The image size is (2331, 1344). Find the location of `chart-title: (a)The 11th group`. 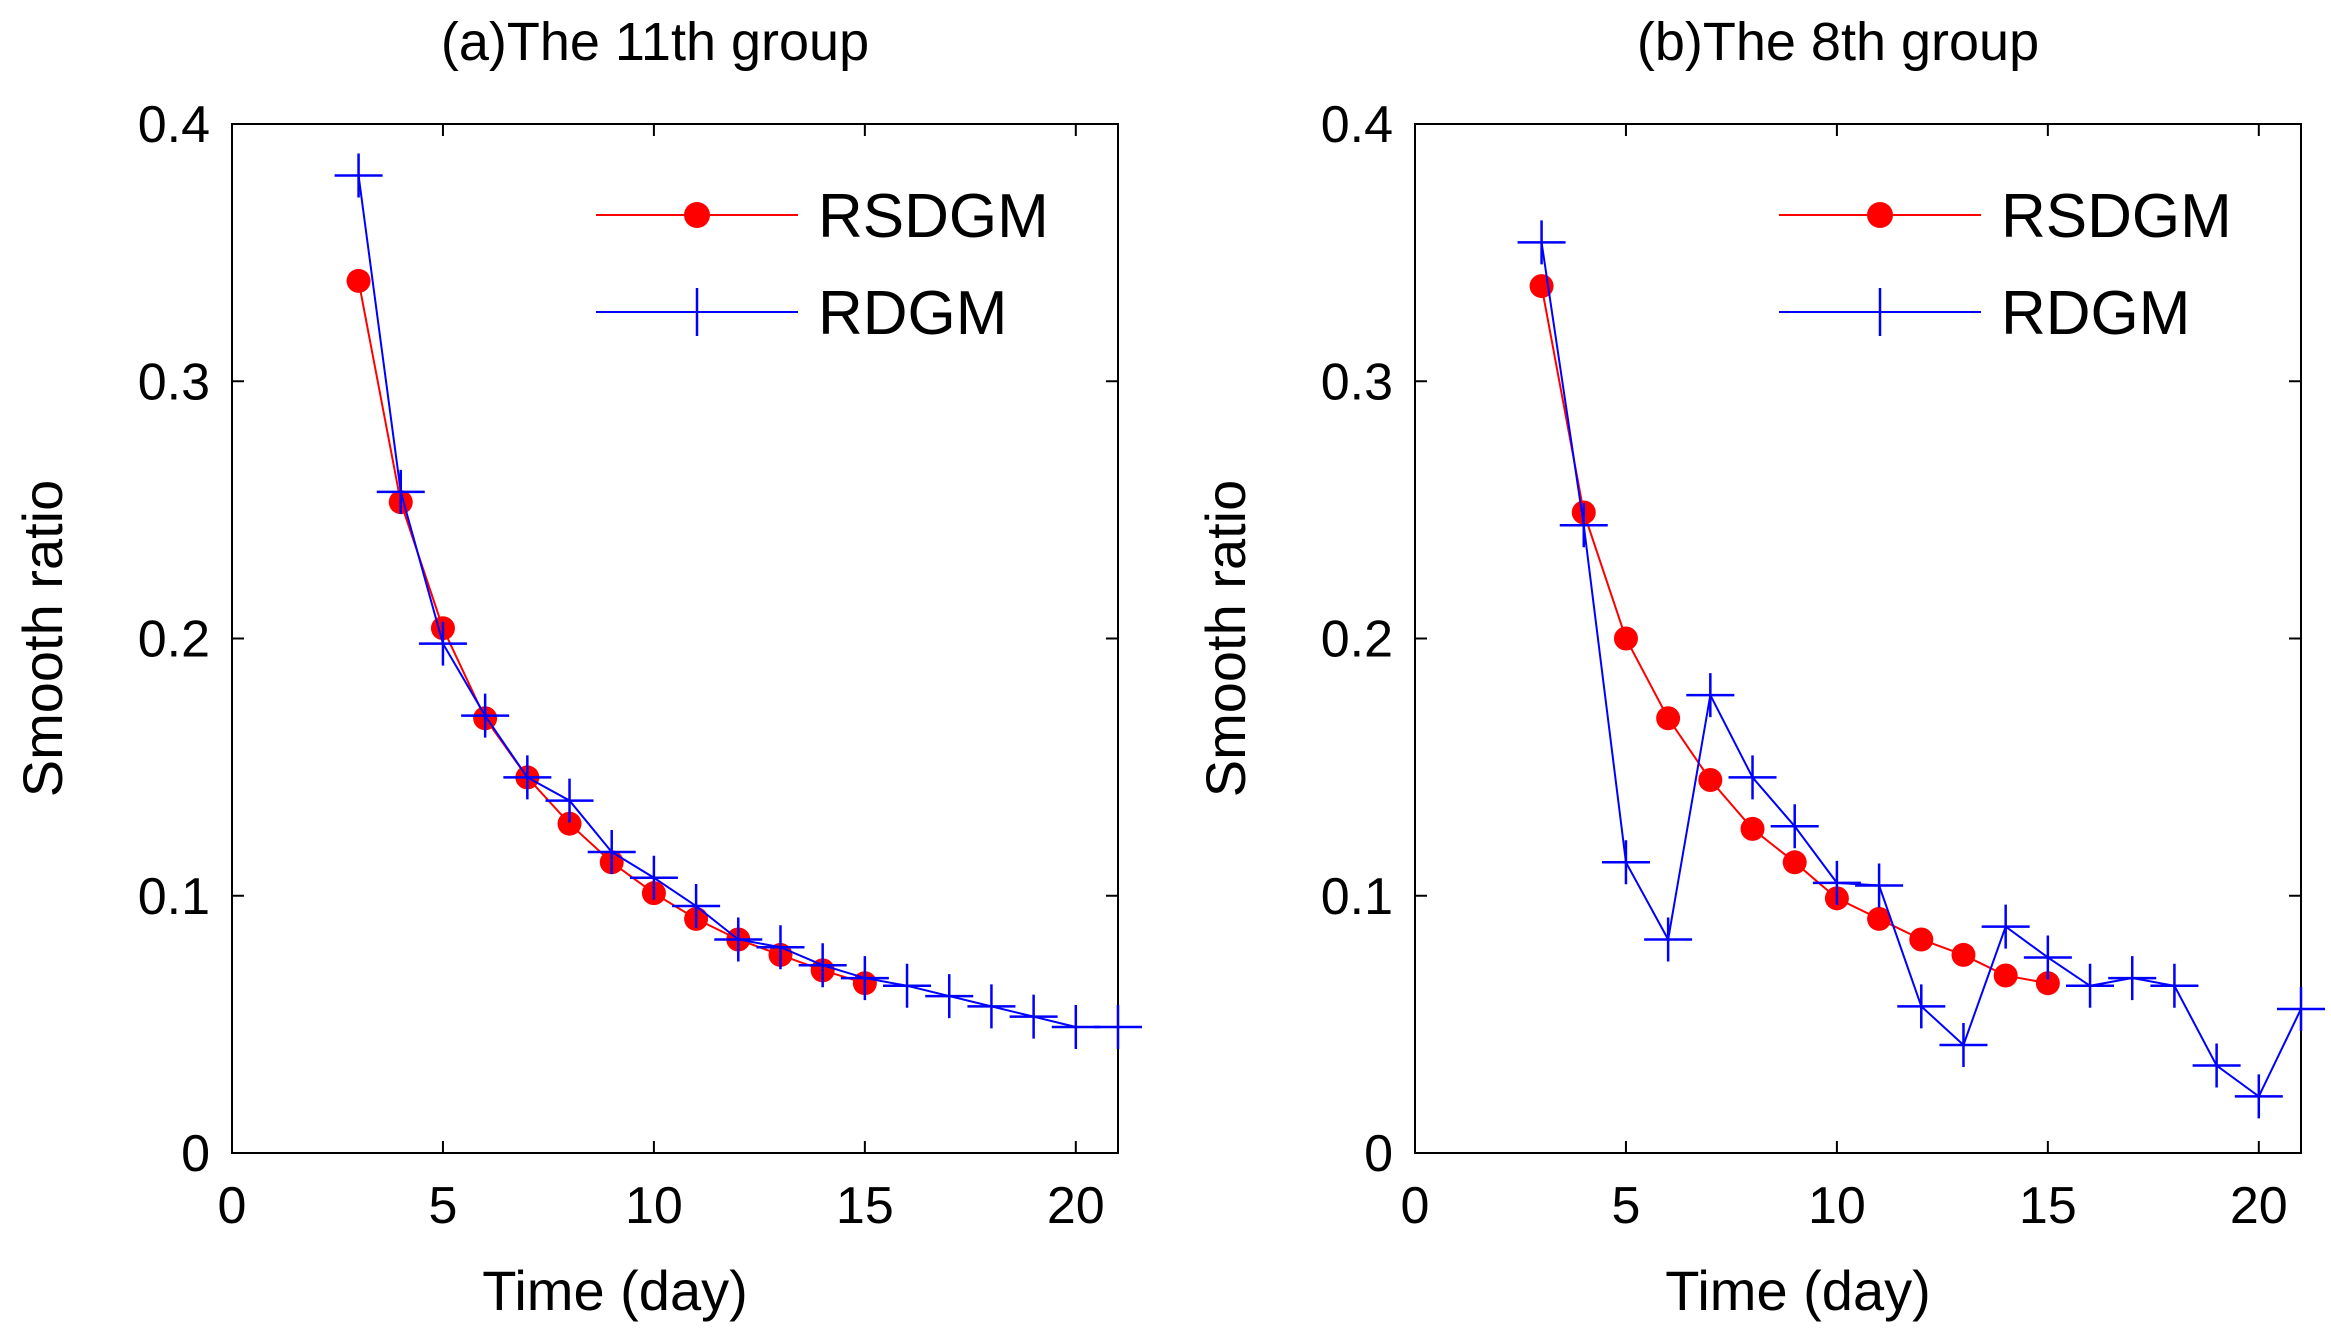

chart-title: (a)The 11th group is located at coordinates (655, 42).